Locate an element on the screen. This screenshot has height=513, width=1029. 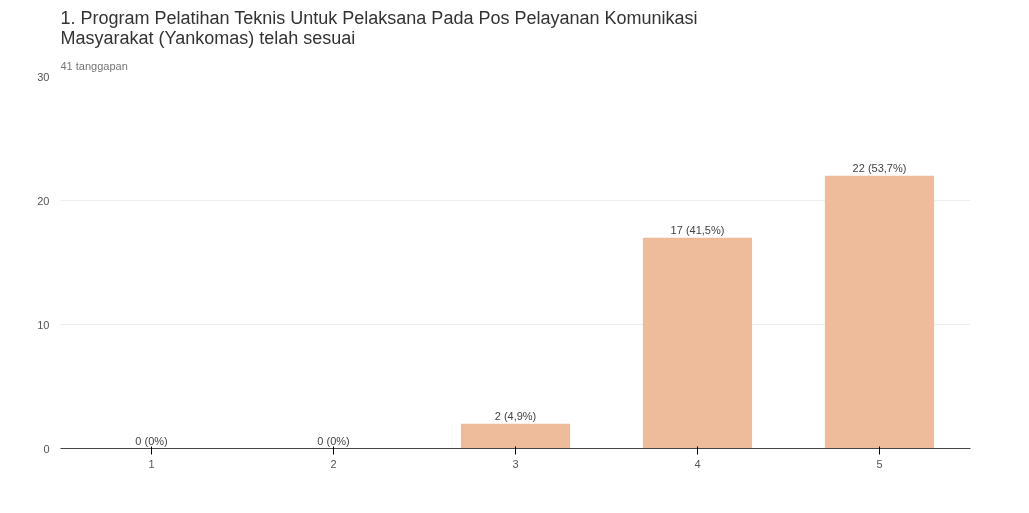
data-label: 22 (53,7%) is located at coordinates (879, 167).